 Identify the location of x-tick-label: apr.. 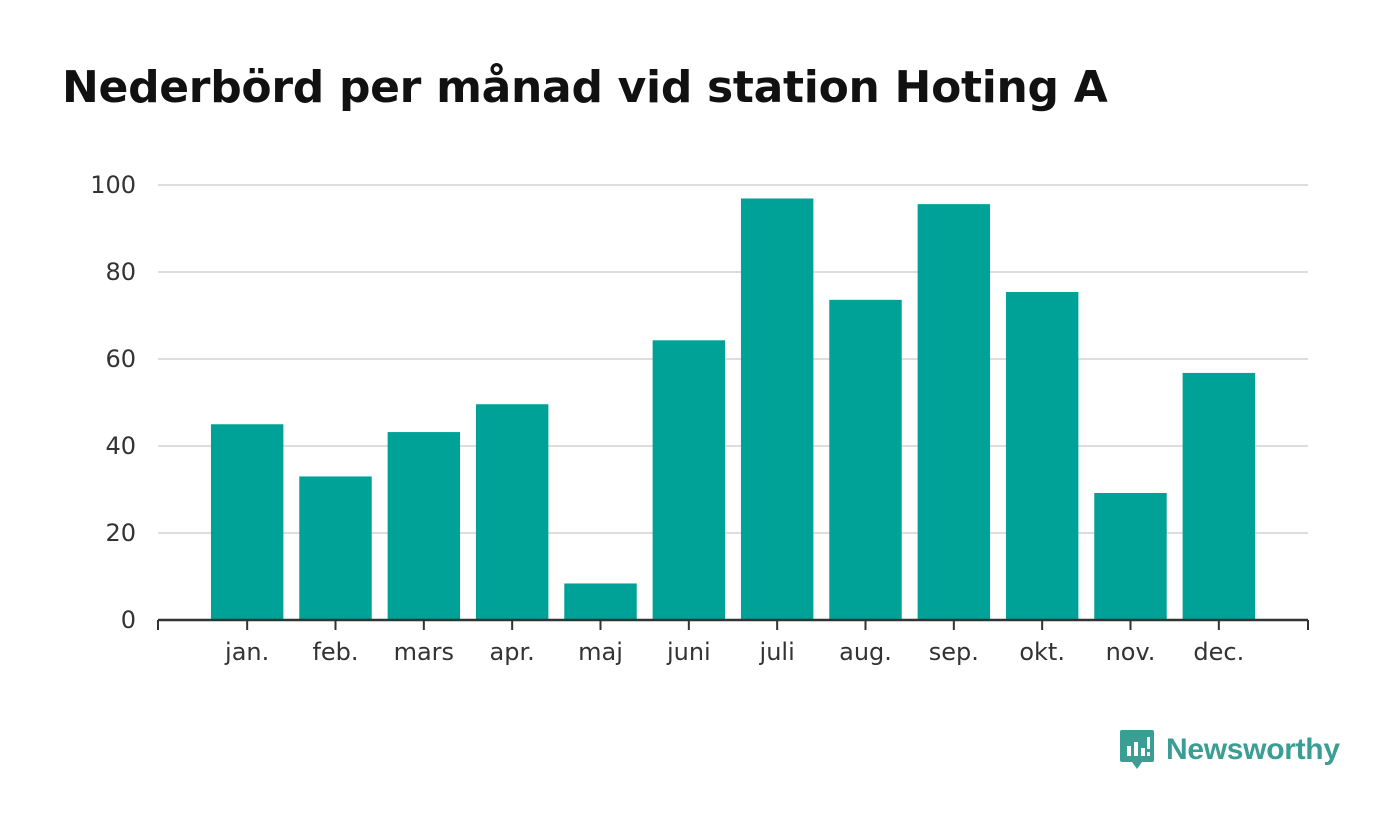
(512, 652).